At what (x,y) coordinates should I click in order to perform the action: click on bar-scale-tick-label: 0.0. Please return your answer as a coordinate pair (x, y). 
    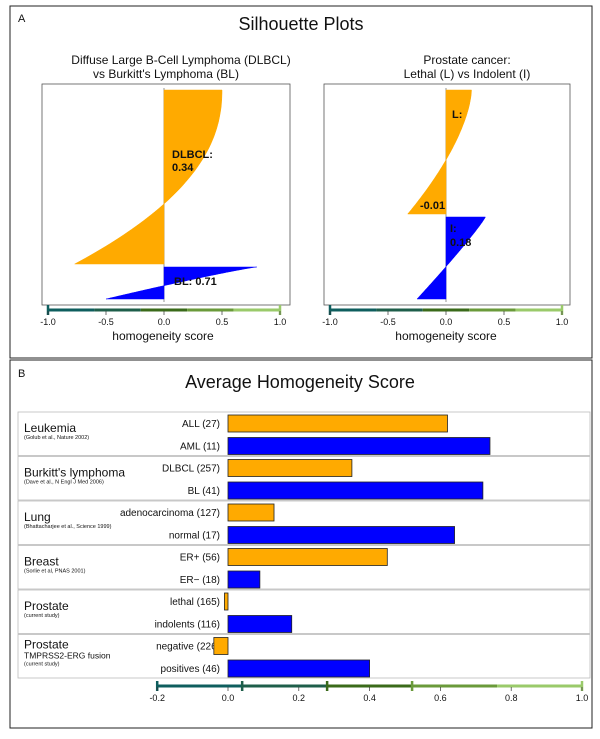
    Looking at the image, I should click on (228, 698).